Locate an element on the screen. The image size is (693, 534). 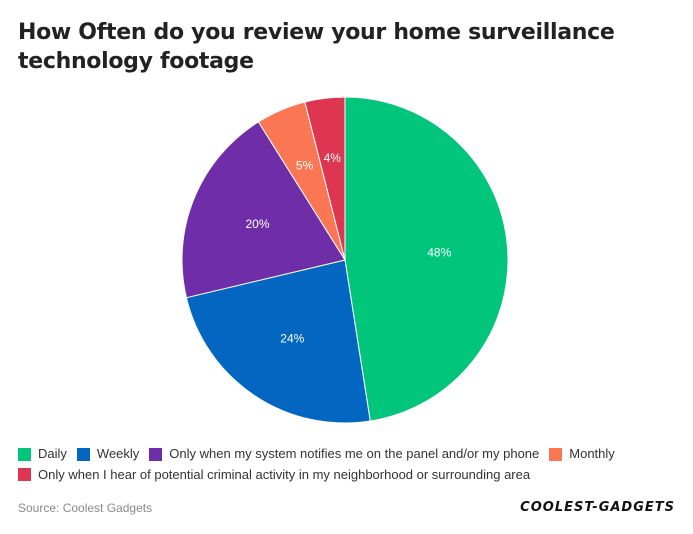
legend-label: Daily is located at coordinates (52, 453).